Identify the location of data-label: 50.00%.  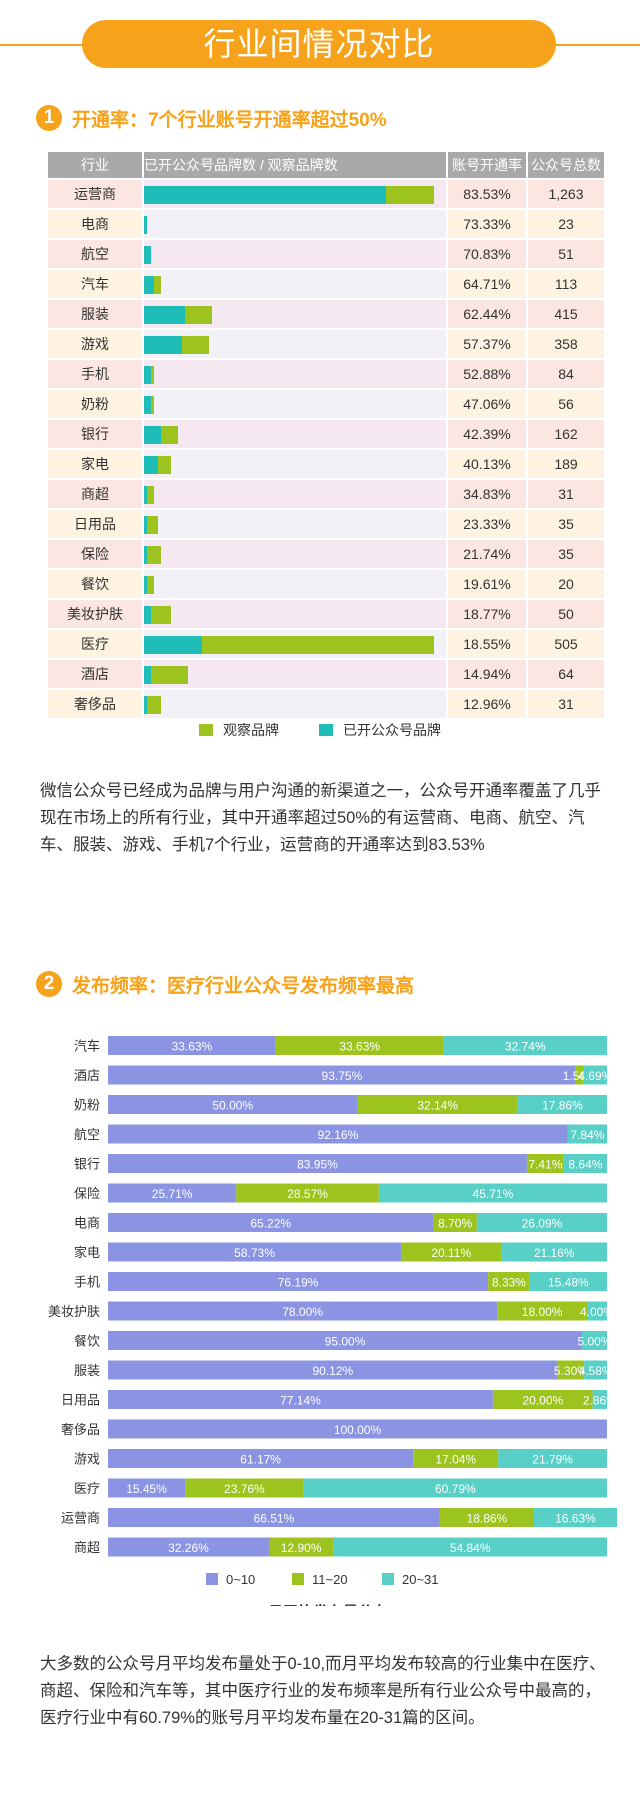
(232, 1106).